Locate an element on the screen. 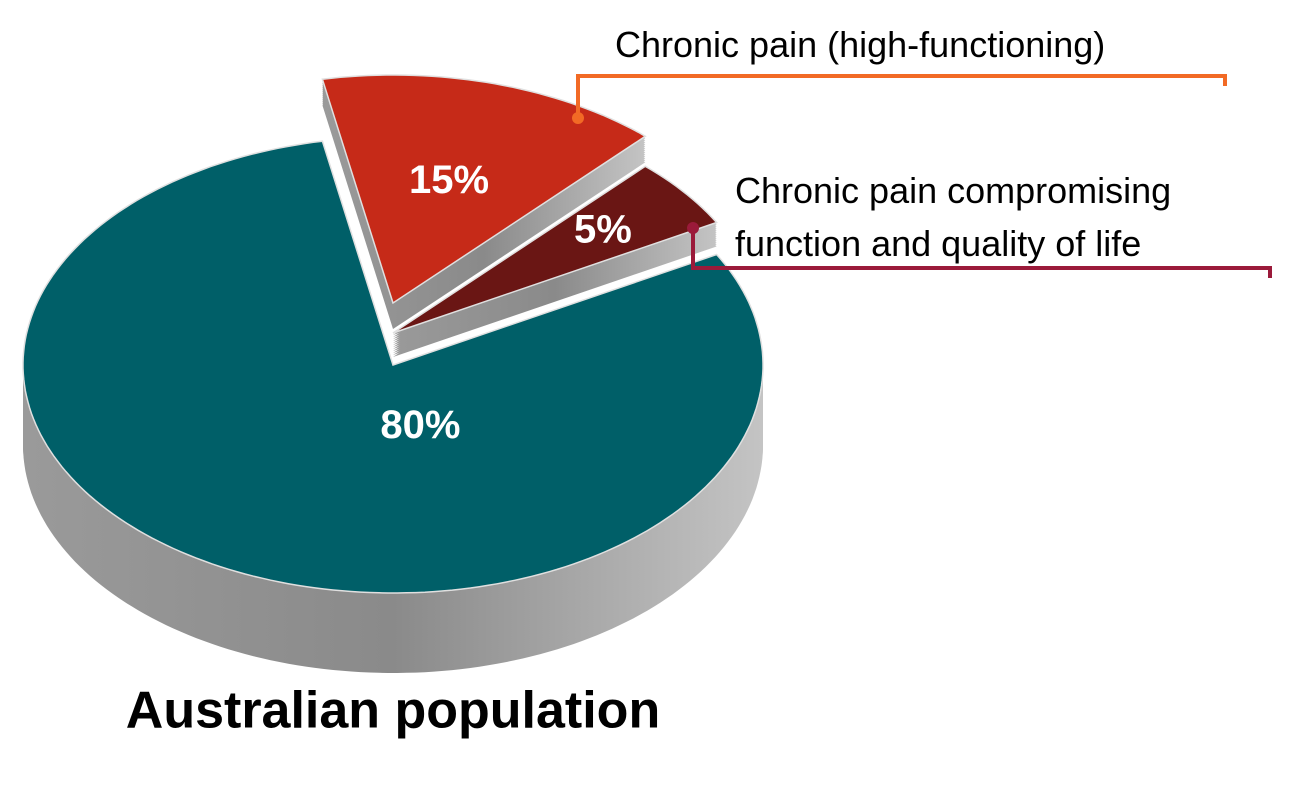  value-label: 15% is located at coordinates (449, 180).